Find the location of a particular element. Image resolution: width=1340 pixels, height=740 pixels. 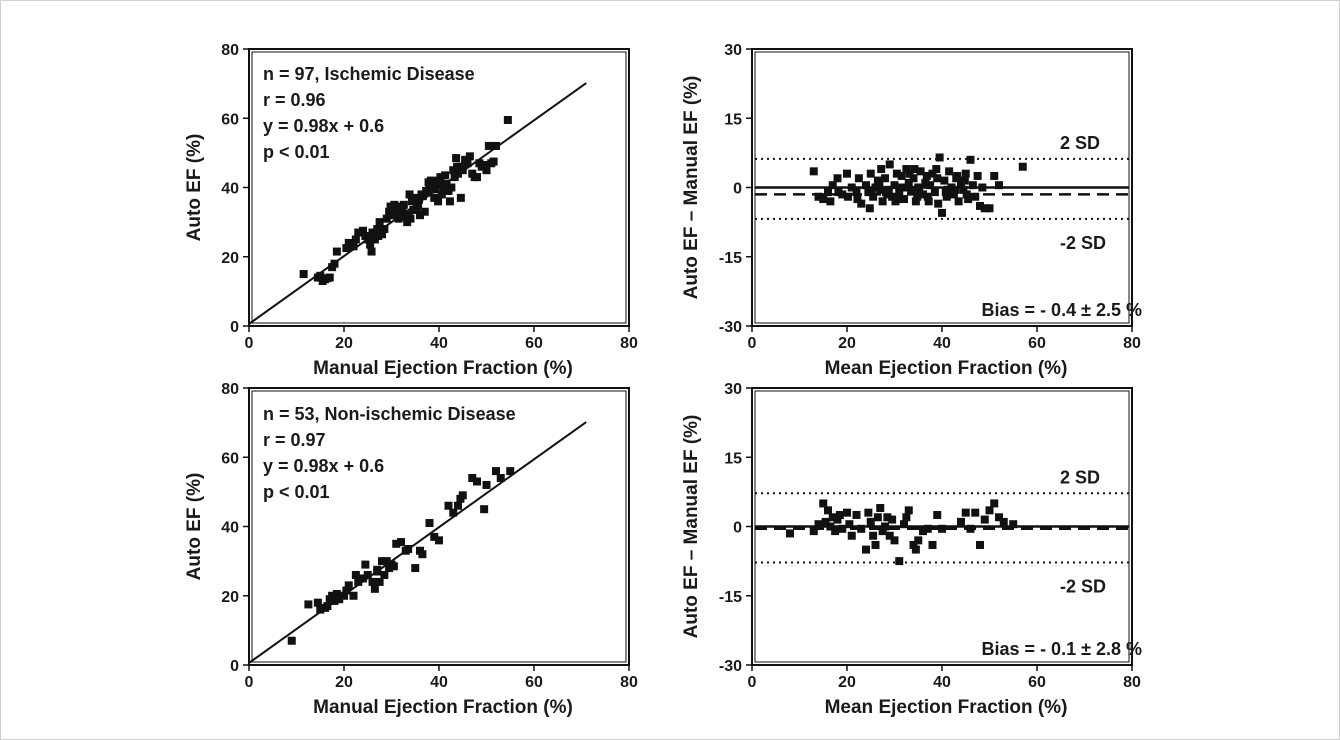

stats-annotation: y = 0.98x + 0.6 is located at coordinates (323, 126).